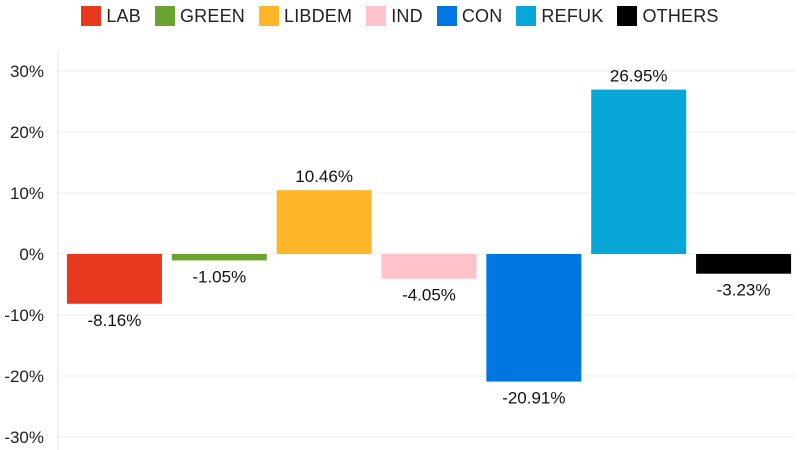 This screenshot has width=800, height=450. I want to click on legend-swatch-green, so click(164, 16).